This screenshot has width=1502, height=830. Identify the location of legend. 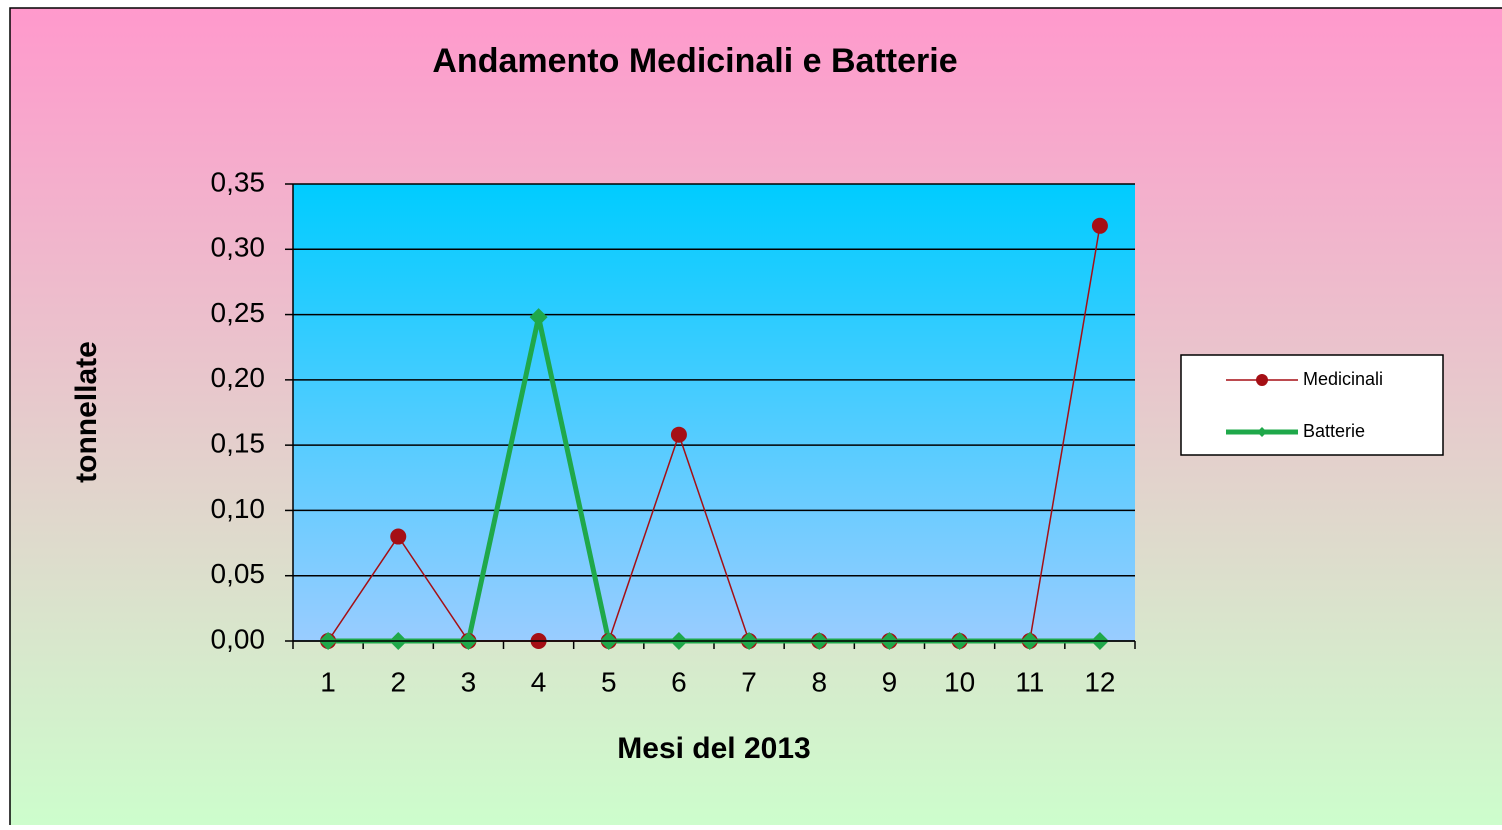
(1312, 405).